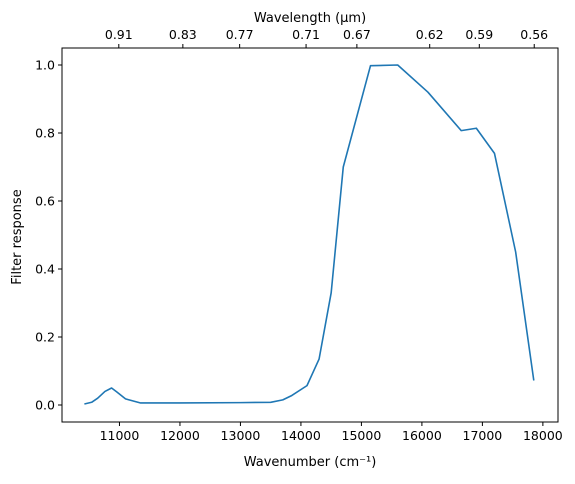 The image size is (575, 484). What do you see at coordinates (357, 34) in the screenshot?
I see `top-tick-label: 0.67` at bounding box center [357, 34].